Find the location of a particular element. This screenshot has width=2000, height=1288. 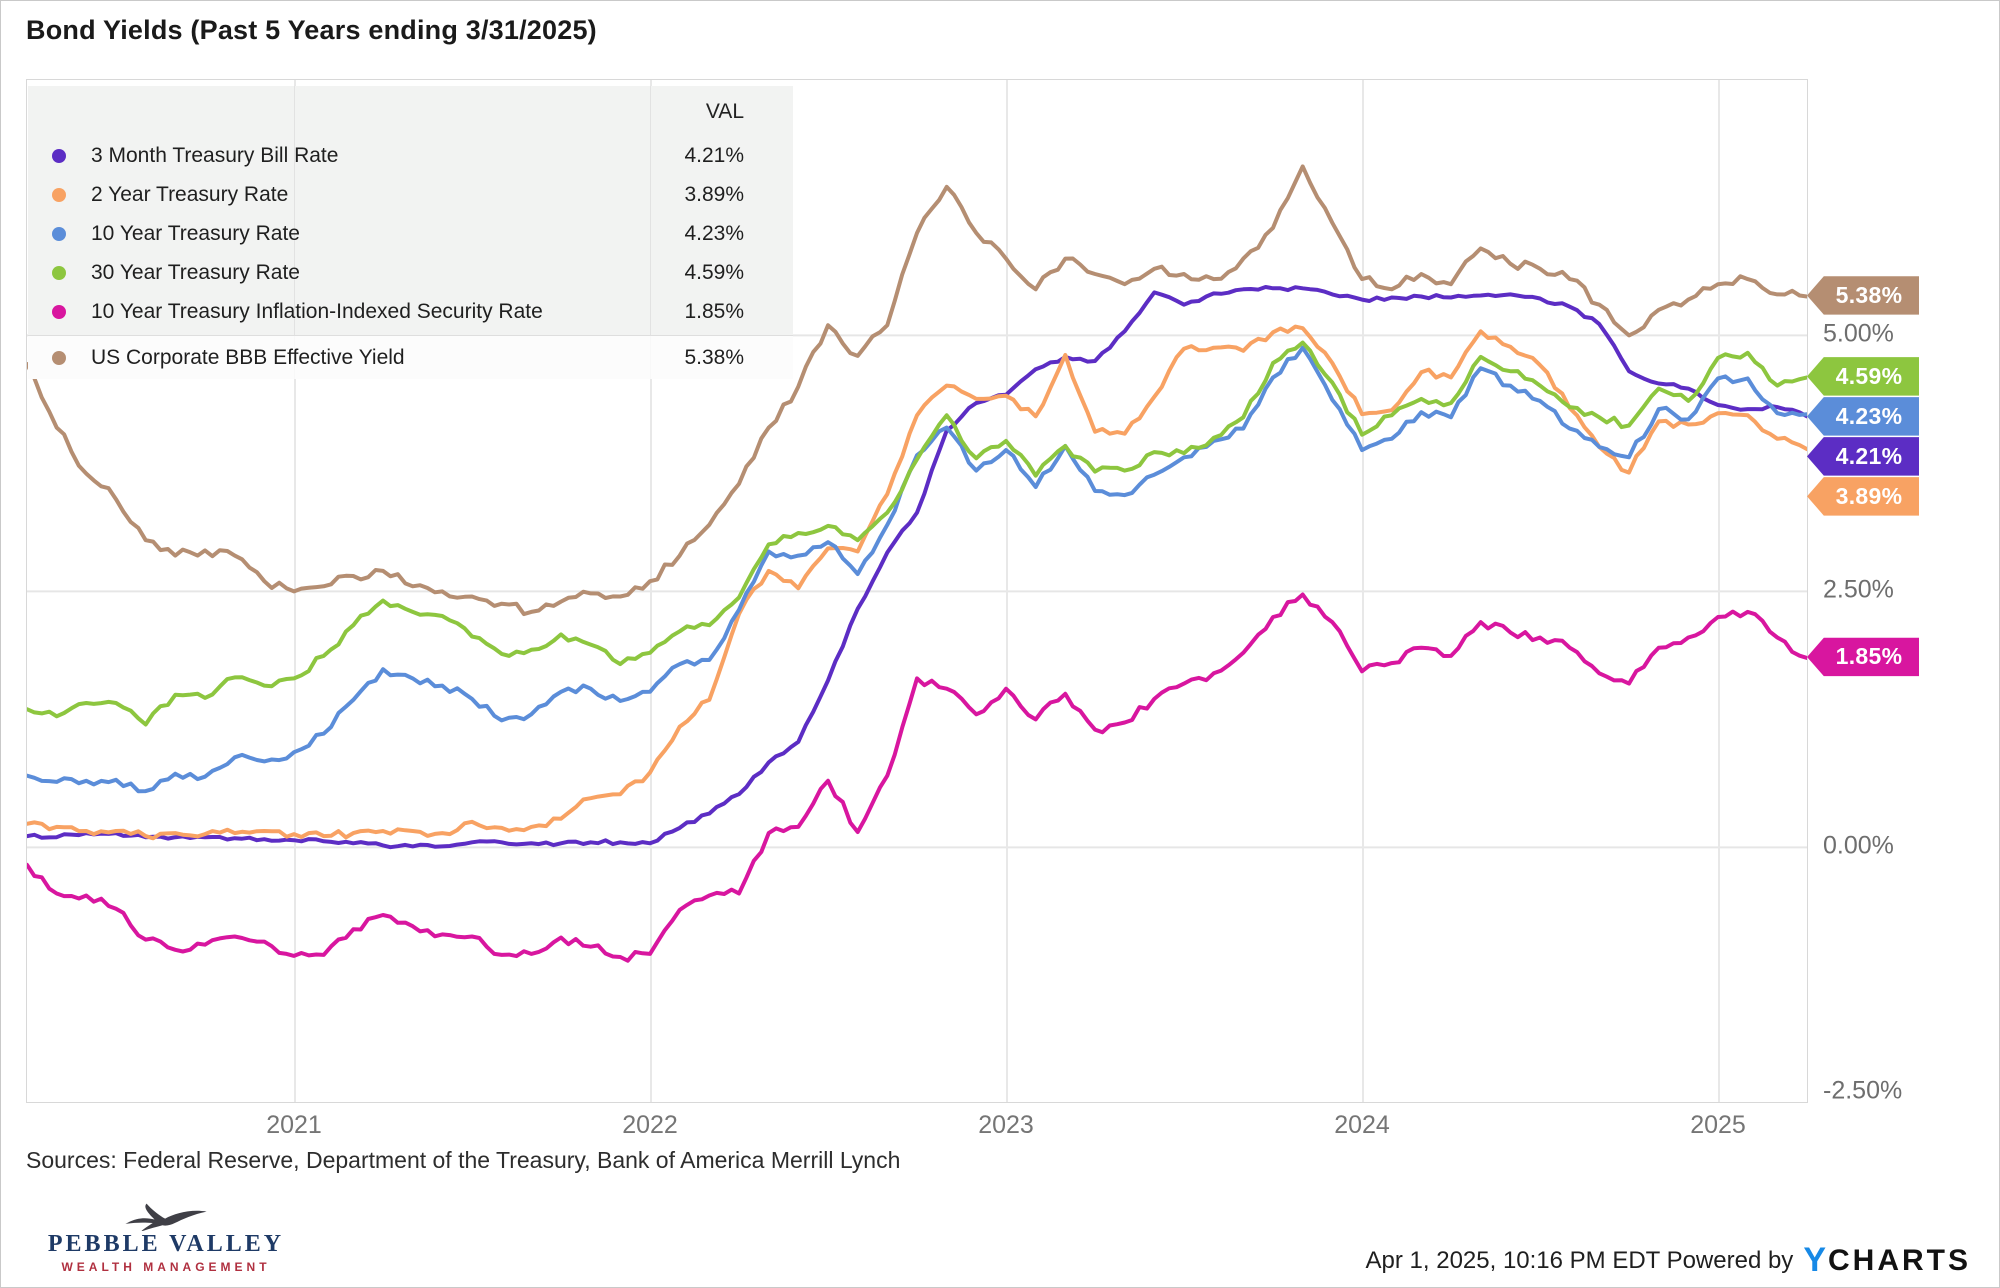

series-value: 3.89% is located at coordinates (714, 194).